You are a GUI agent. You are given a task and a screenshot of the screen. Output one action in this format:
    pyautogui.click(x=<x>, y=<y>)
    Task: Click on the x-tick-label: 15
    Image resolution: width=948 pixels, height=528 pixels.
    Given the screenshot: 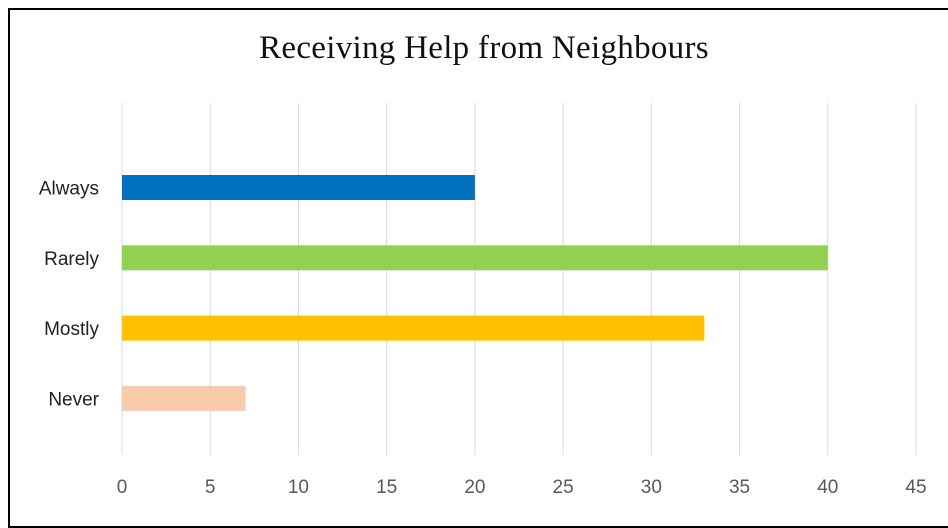 What is the action you would take?
    pyautogui.click(x=386, y=487)
    